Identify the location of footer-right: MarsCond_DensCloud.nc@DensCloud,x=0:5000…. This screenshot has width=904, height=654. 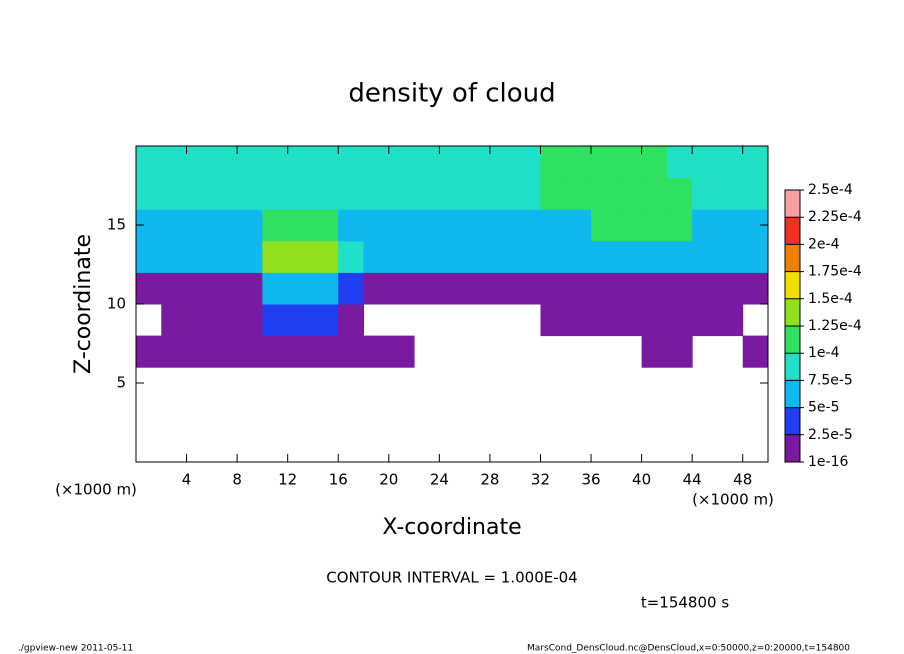
(688, 649).